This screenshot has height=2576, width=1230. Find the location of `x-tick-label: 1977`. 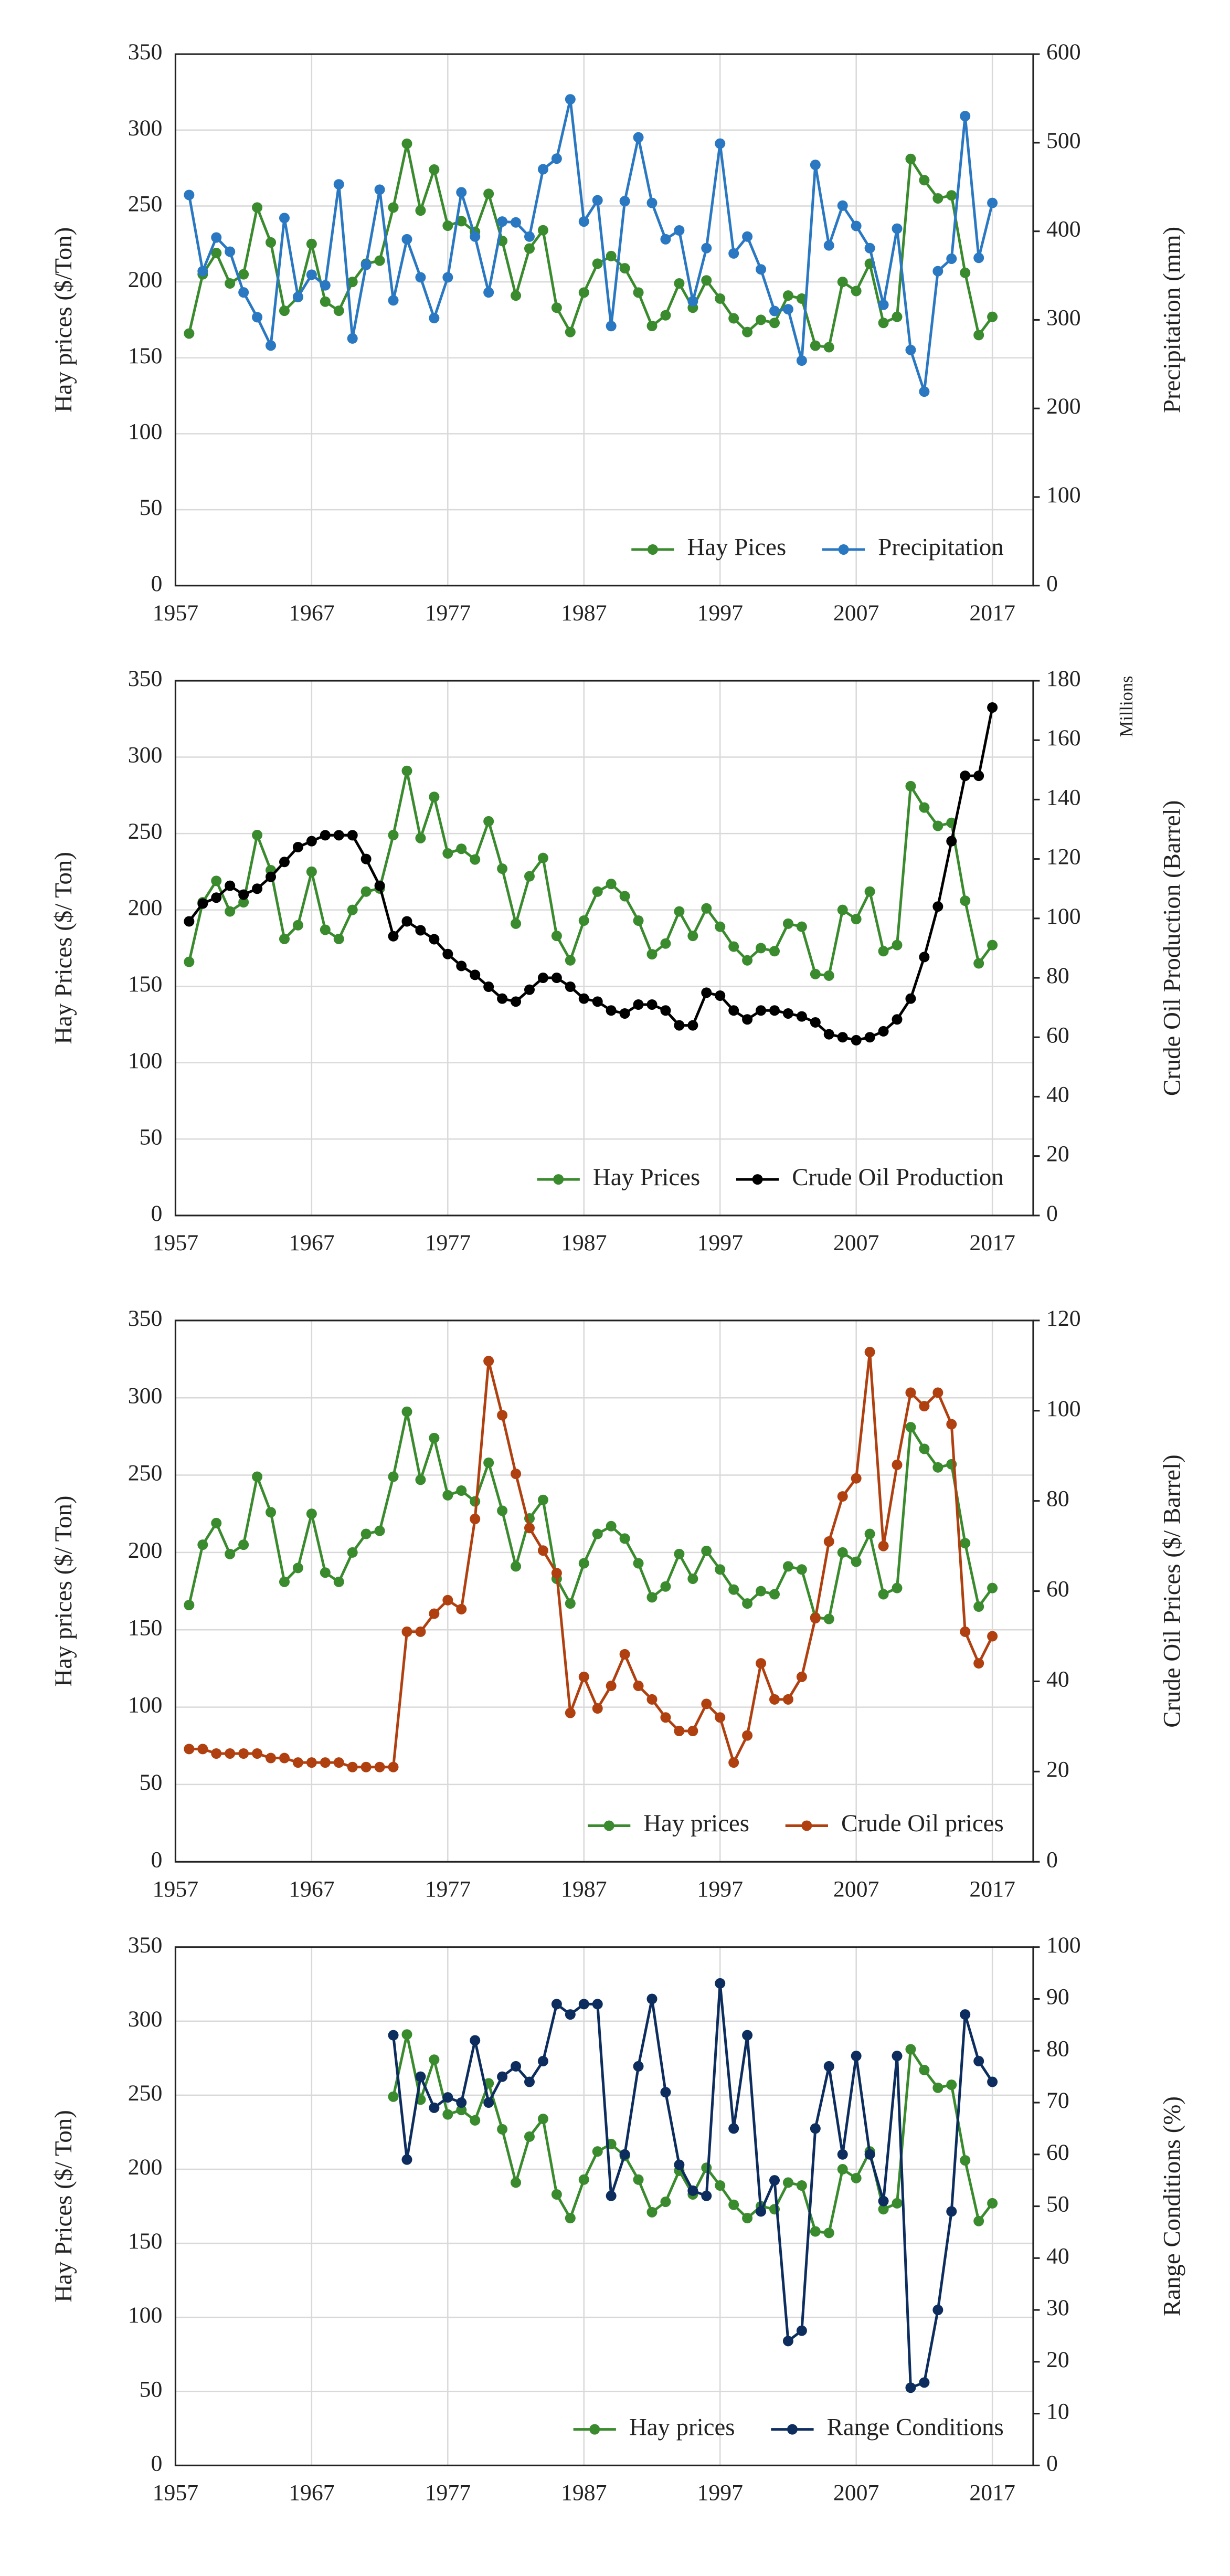

x-tick-label: 1977 is located at coordinates (448, 613).